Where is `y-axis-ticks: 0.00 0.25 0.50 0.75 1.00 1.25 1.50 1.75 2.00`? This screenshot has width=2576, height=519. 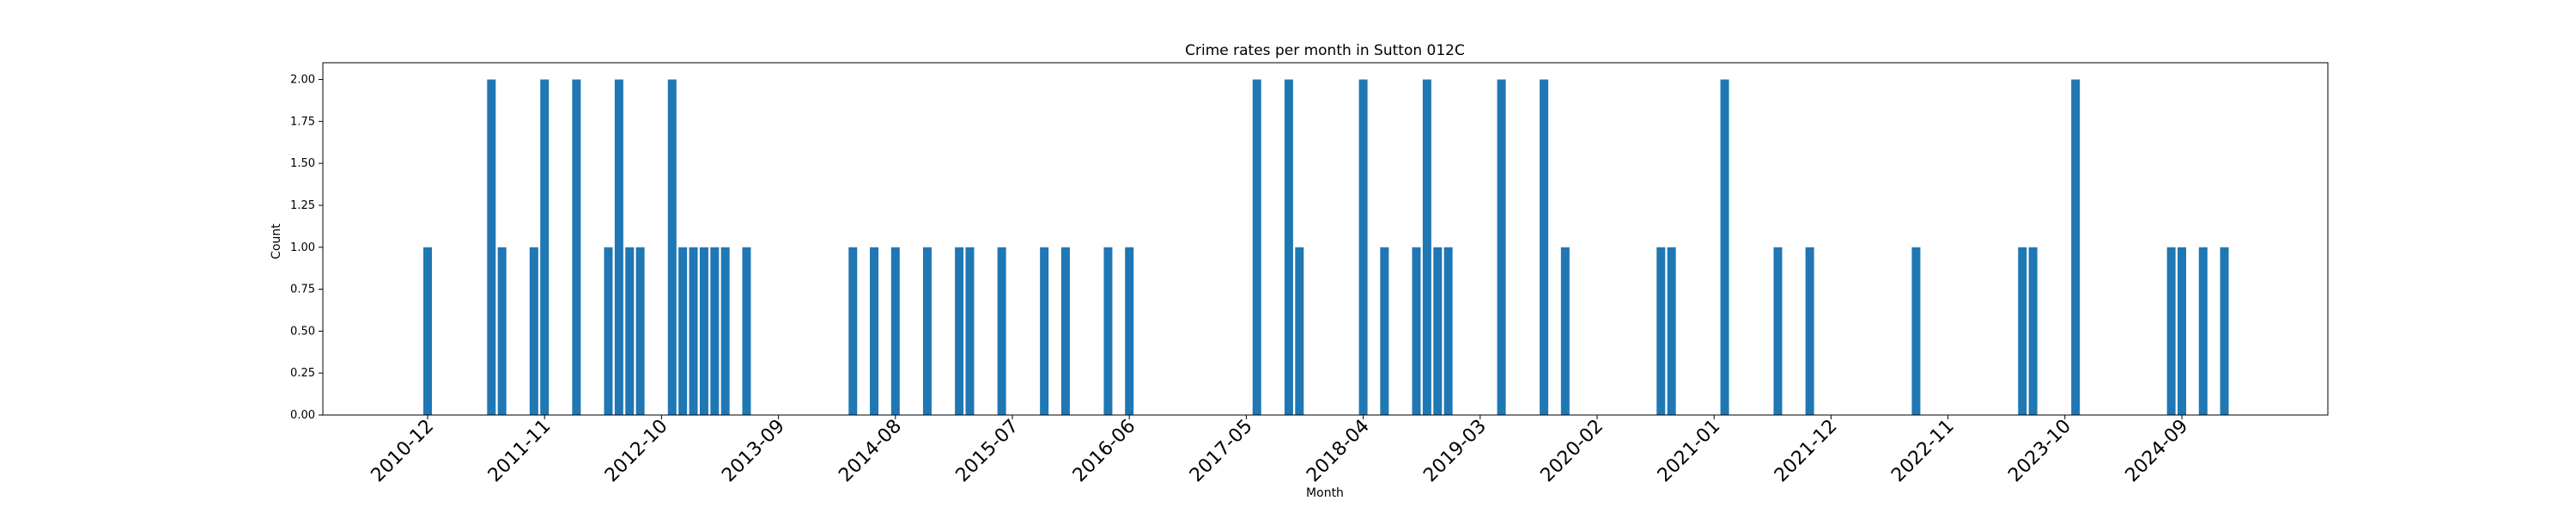 y-axis-ticks: 0.00 0.25 0.50 0.75 1.00 1.25 1.50 1.75 2.00 is located at coordinates (306, 248).